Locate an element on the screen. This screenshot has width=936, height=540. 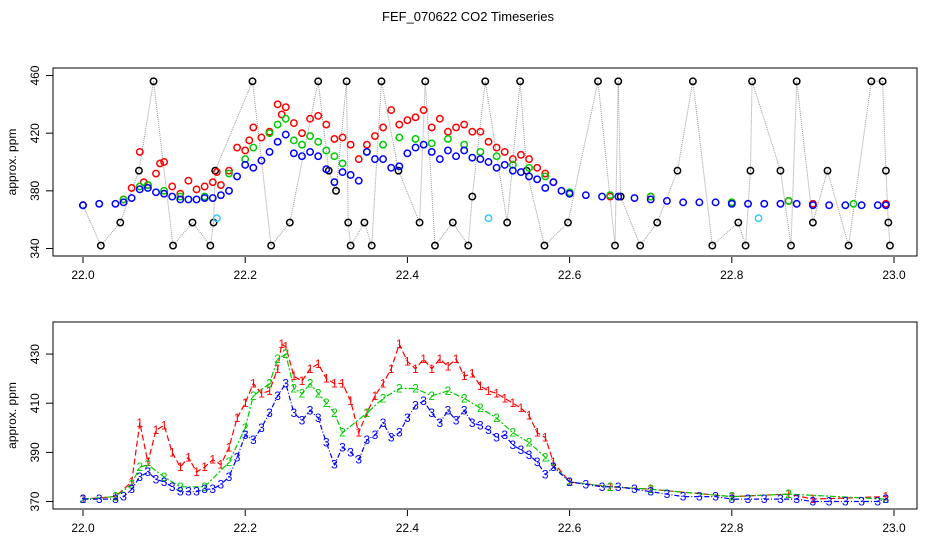
point-cyan is located at coordinates (216, 218).